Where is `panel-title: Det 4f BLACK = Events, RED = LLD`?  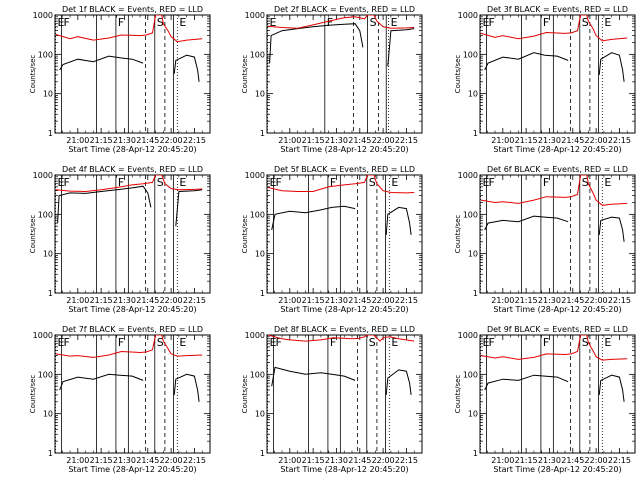 panel-title: Det 4f BLACK = Events, RED = LLD is located at coordinates (132, 169).